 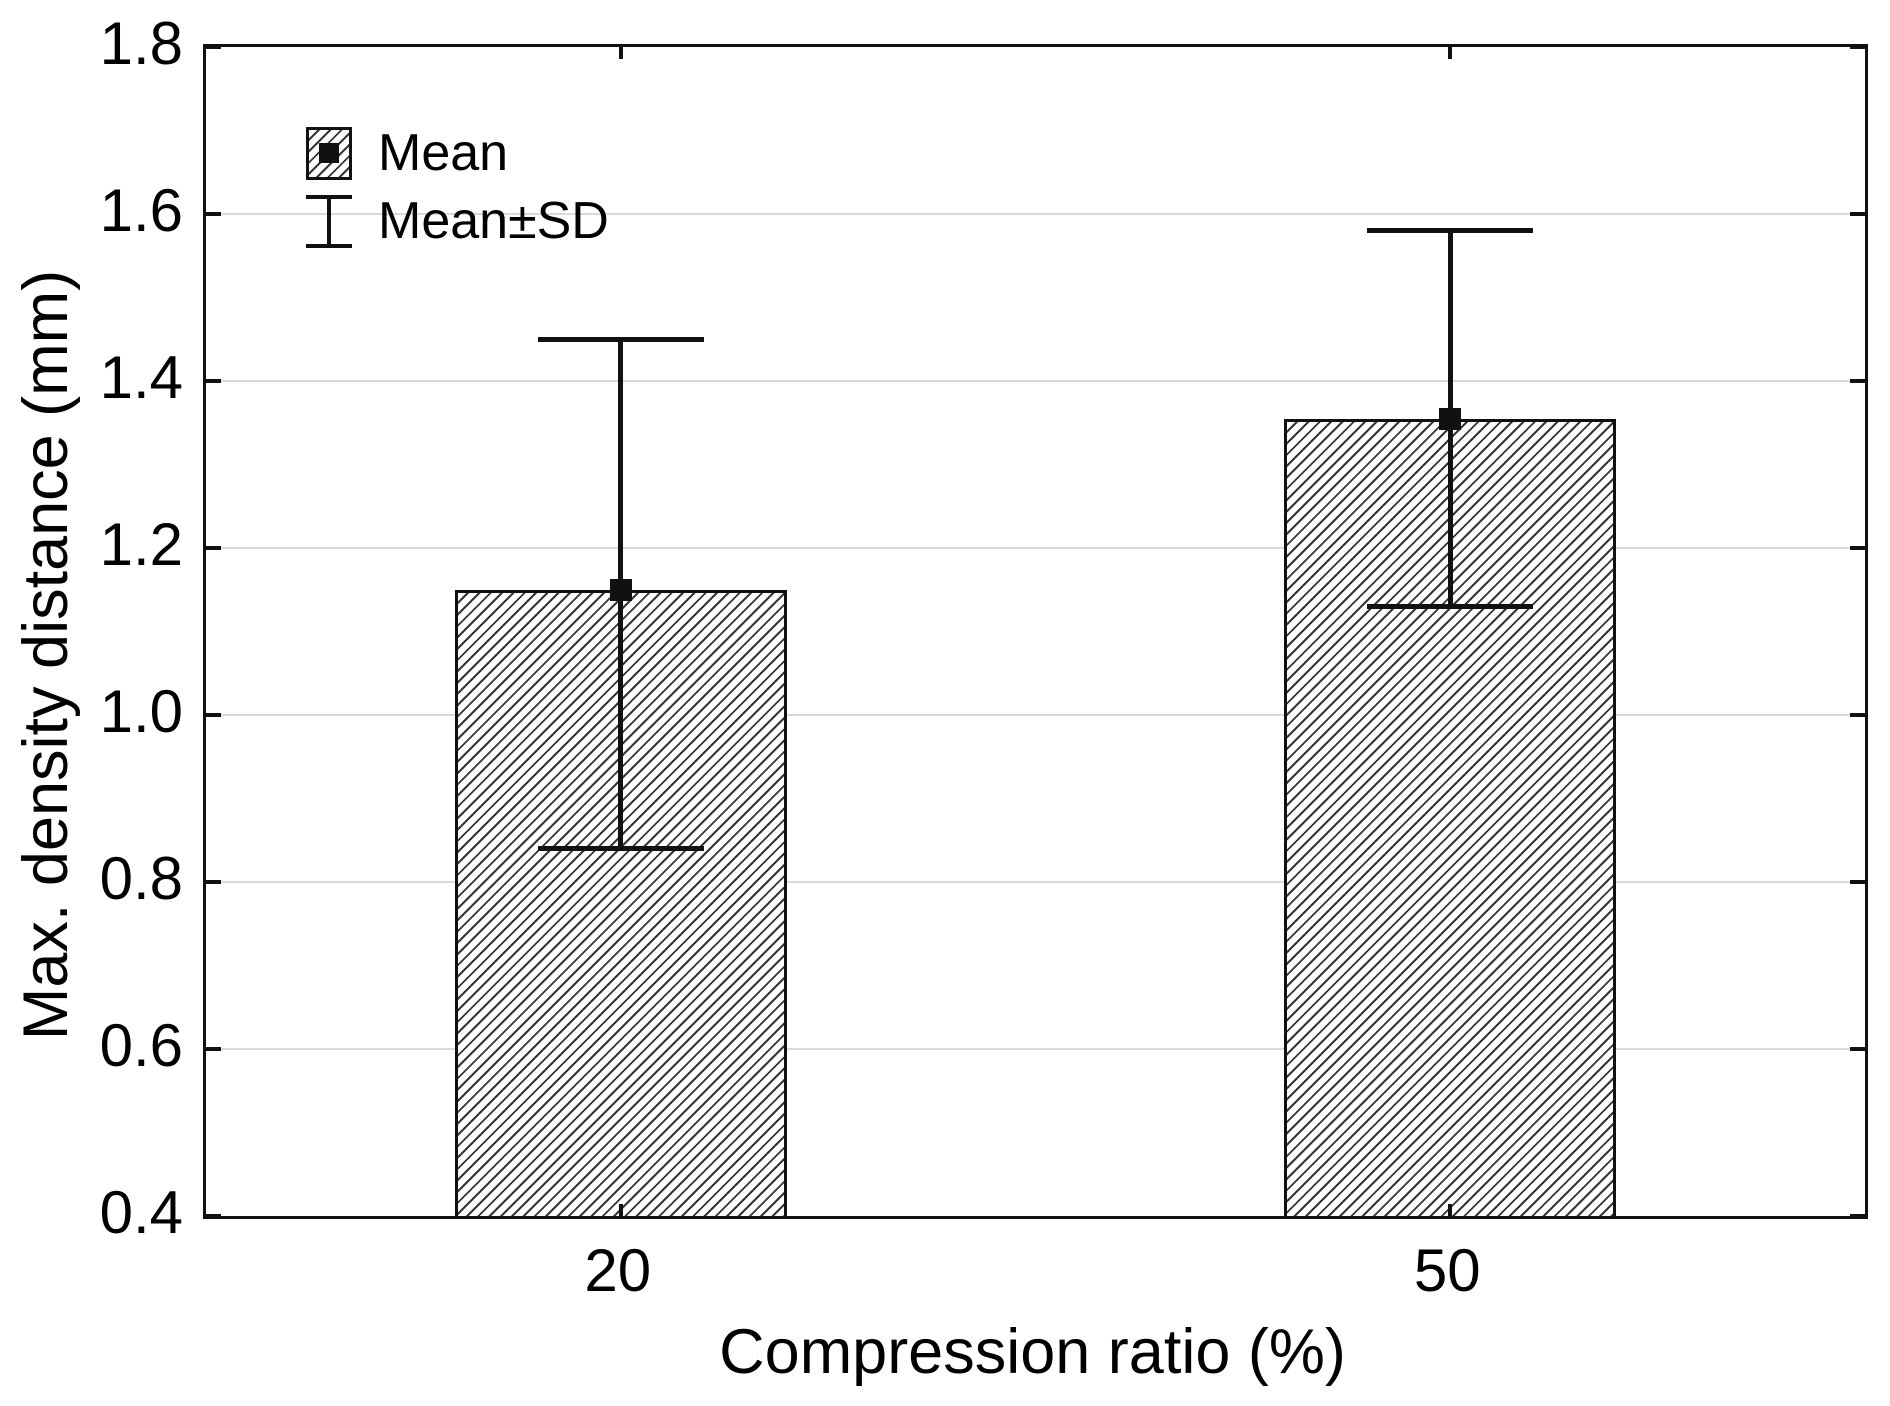 What do you see at coordinates (141, 210) in the screenshot?
I see `y-tick-label: 1.6` at bounding box center [141, 210].